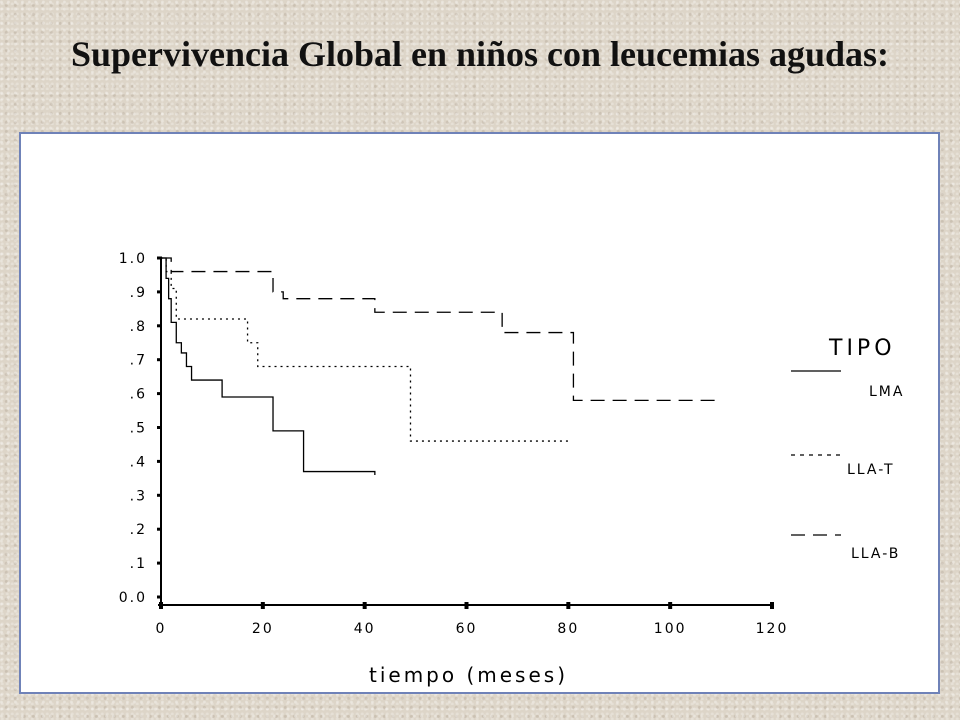 This screenshot has width=960, height=720. What do you see at coordinates (133, 598) in the screenshot?
I see `y-tick-label: 0.0` at bounding box center [133, 598].